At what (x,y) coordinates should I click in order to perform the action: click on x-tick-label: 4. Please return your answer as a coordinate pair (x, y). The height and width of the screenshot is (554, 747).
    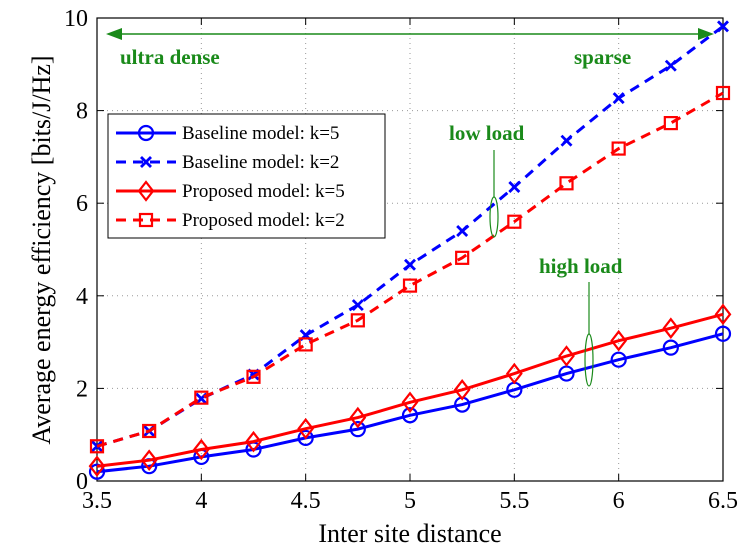
    Looking at the image, I should click on (201, 501).